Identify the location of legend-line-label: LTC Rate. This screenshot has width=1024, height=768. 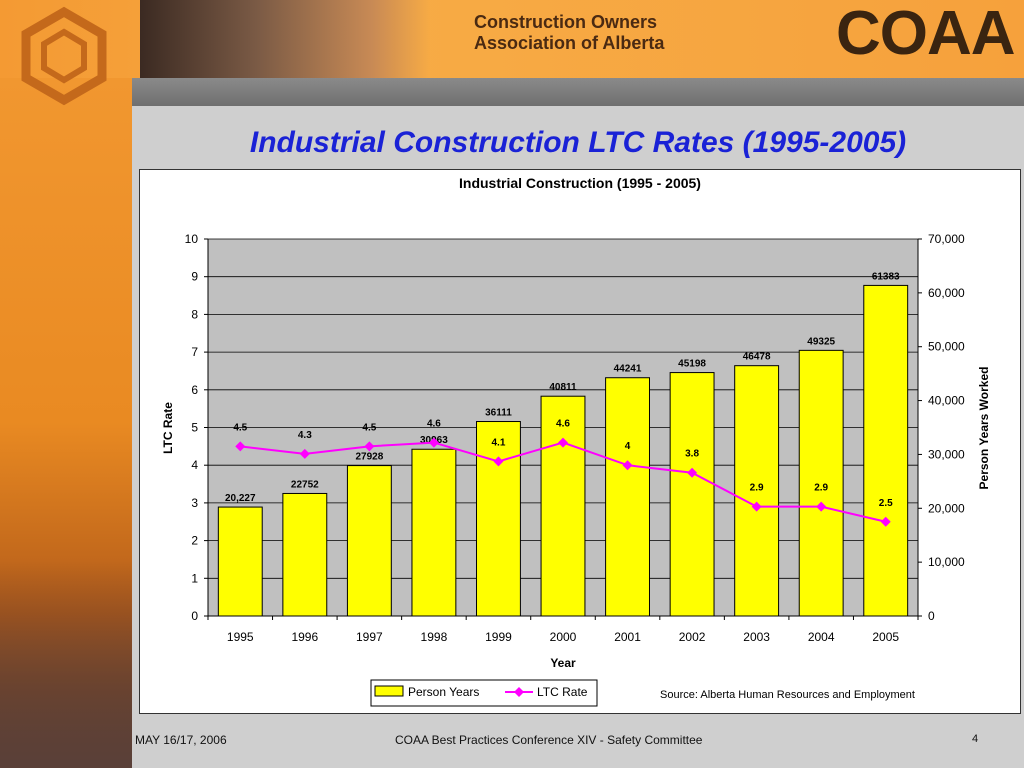
(562, 692).